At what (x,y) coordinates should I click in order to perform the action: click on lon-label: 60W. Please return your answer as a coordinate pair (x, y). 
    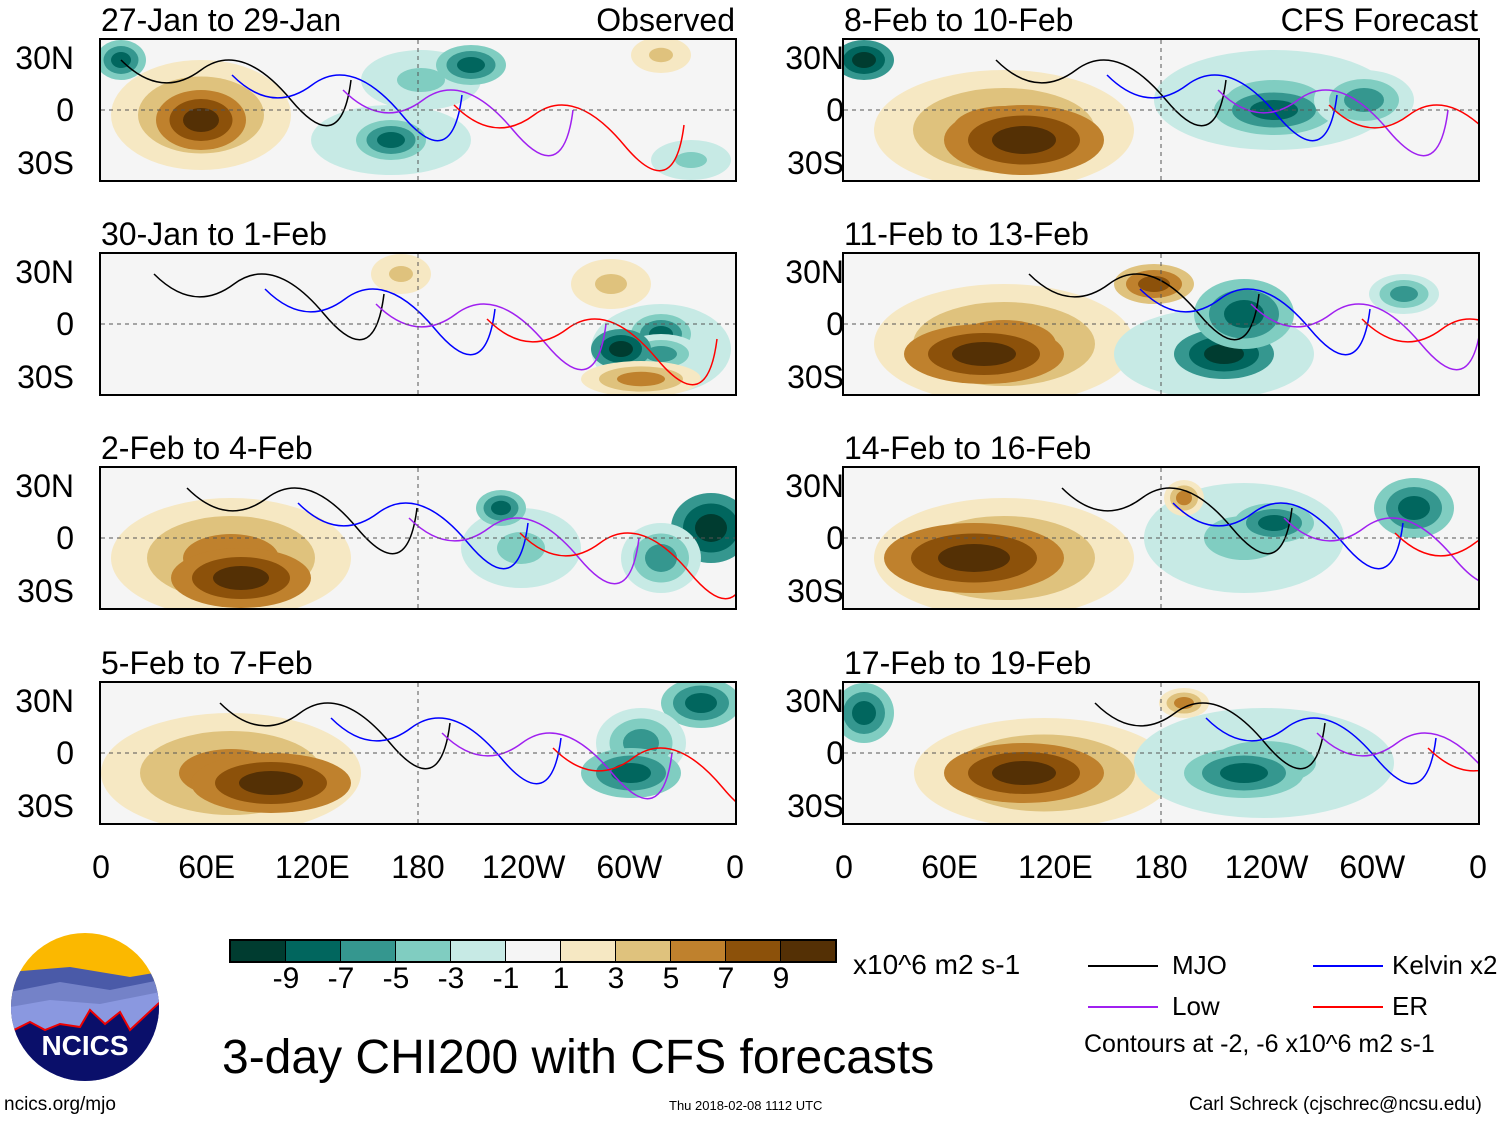
    Looking at the image, I should click on (629, 867).